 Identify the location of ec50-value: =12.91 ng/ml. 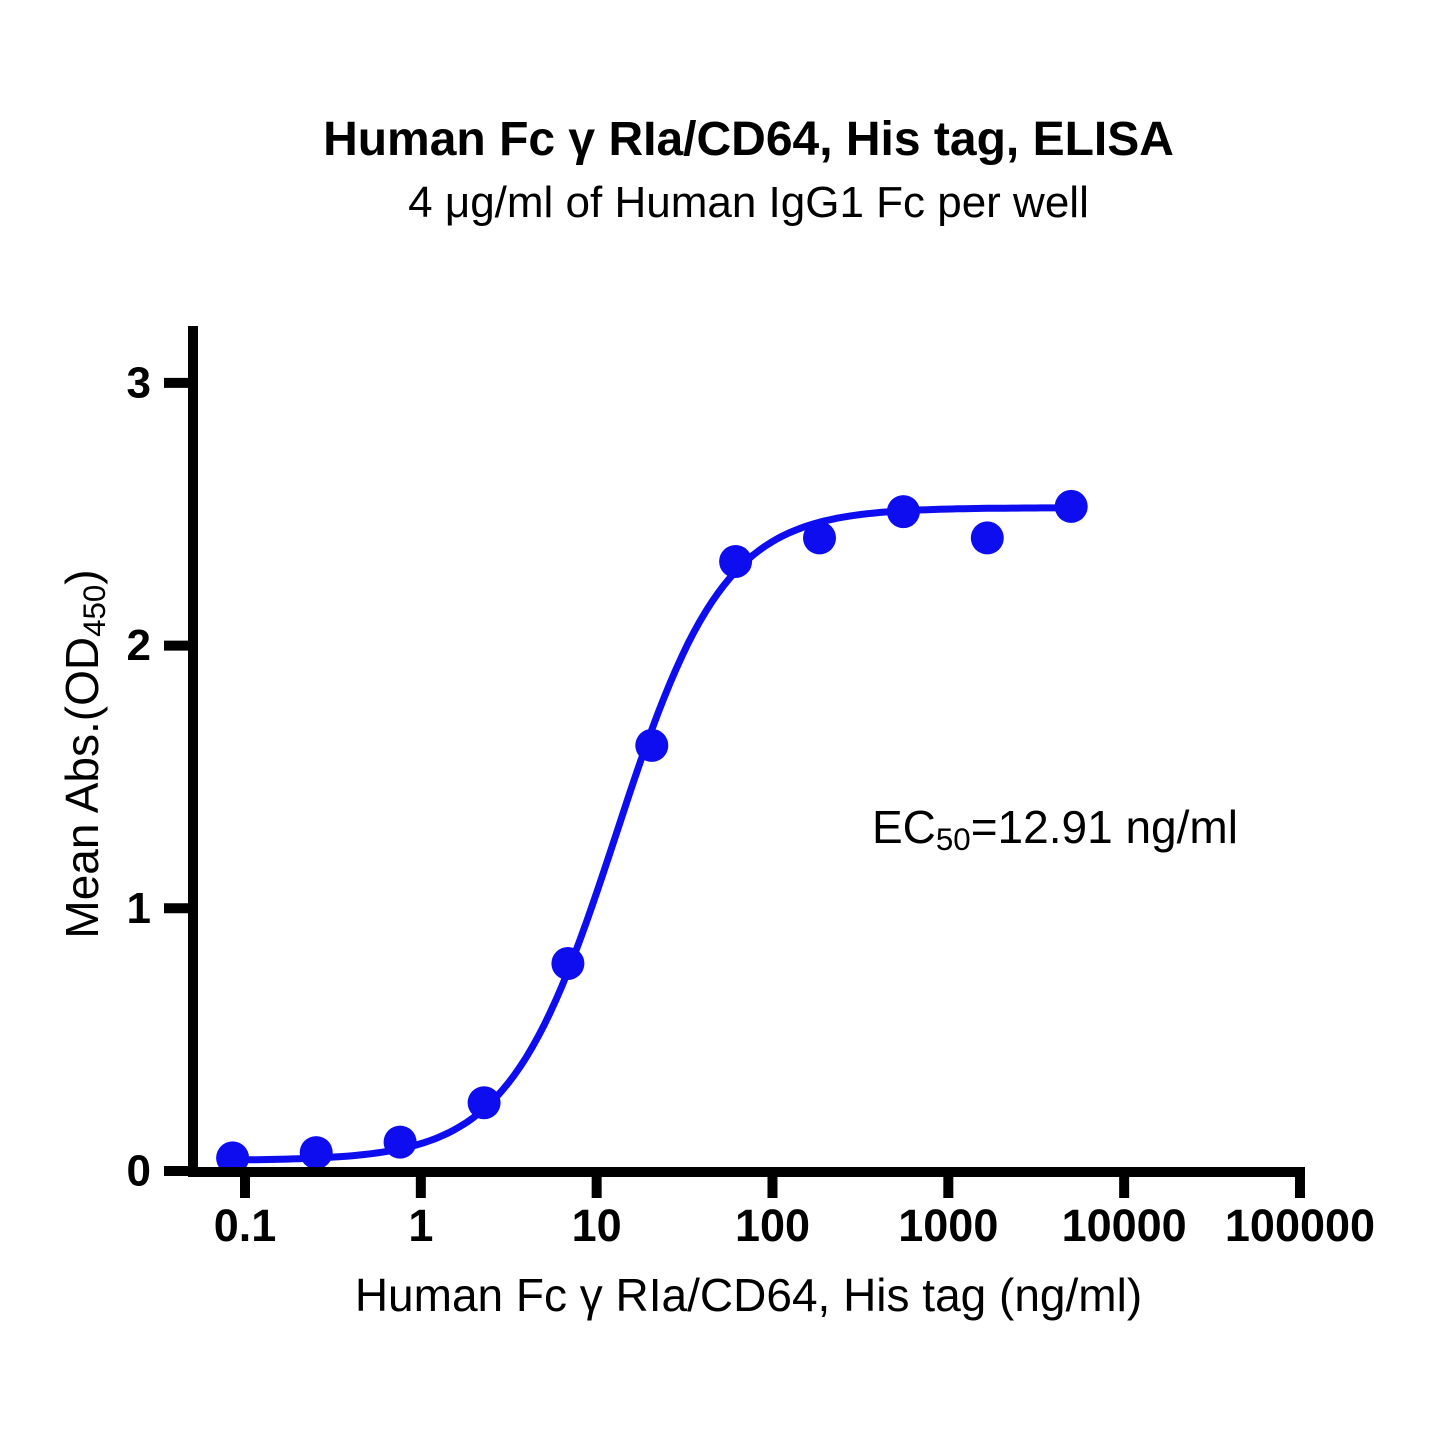
(1104, 827).